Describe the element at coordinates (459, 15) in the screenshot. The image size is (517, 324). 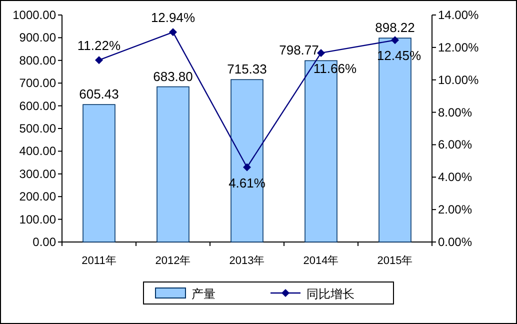
I see `y2-tick-label: 14.00%` at that location.